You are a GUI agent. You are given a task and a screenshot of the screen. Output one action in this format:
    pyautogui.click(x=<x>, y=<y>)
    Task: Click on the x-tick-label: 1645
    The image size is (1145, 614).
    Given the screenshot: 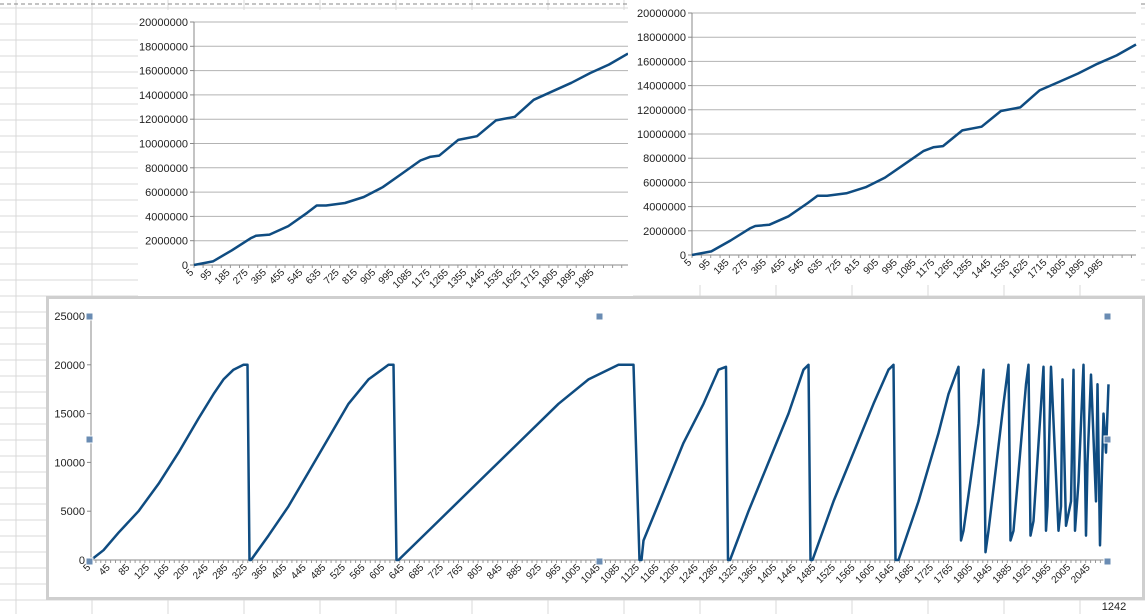 What is the action you would take?
    pyautogui.click(x=885, y=574)
    